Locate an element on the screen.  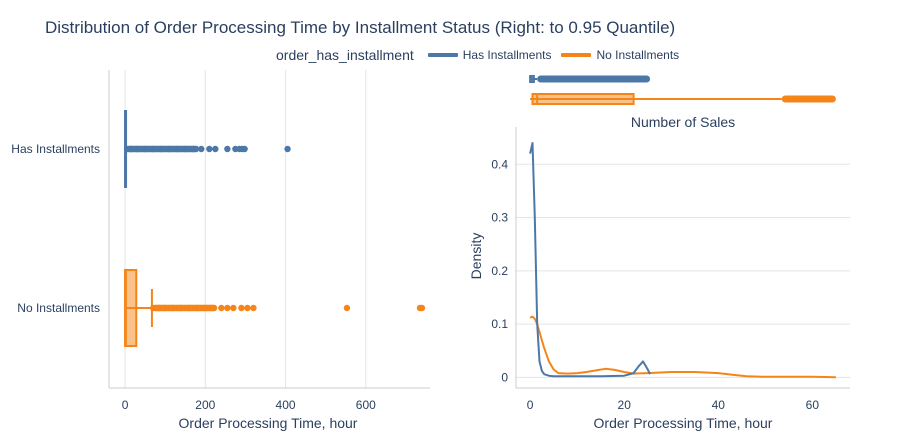
legend-title: order_has_installment is located at coordinates (345, 55).